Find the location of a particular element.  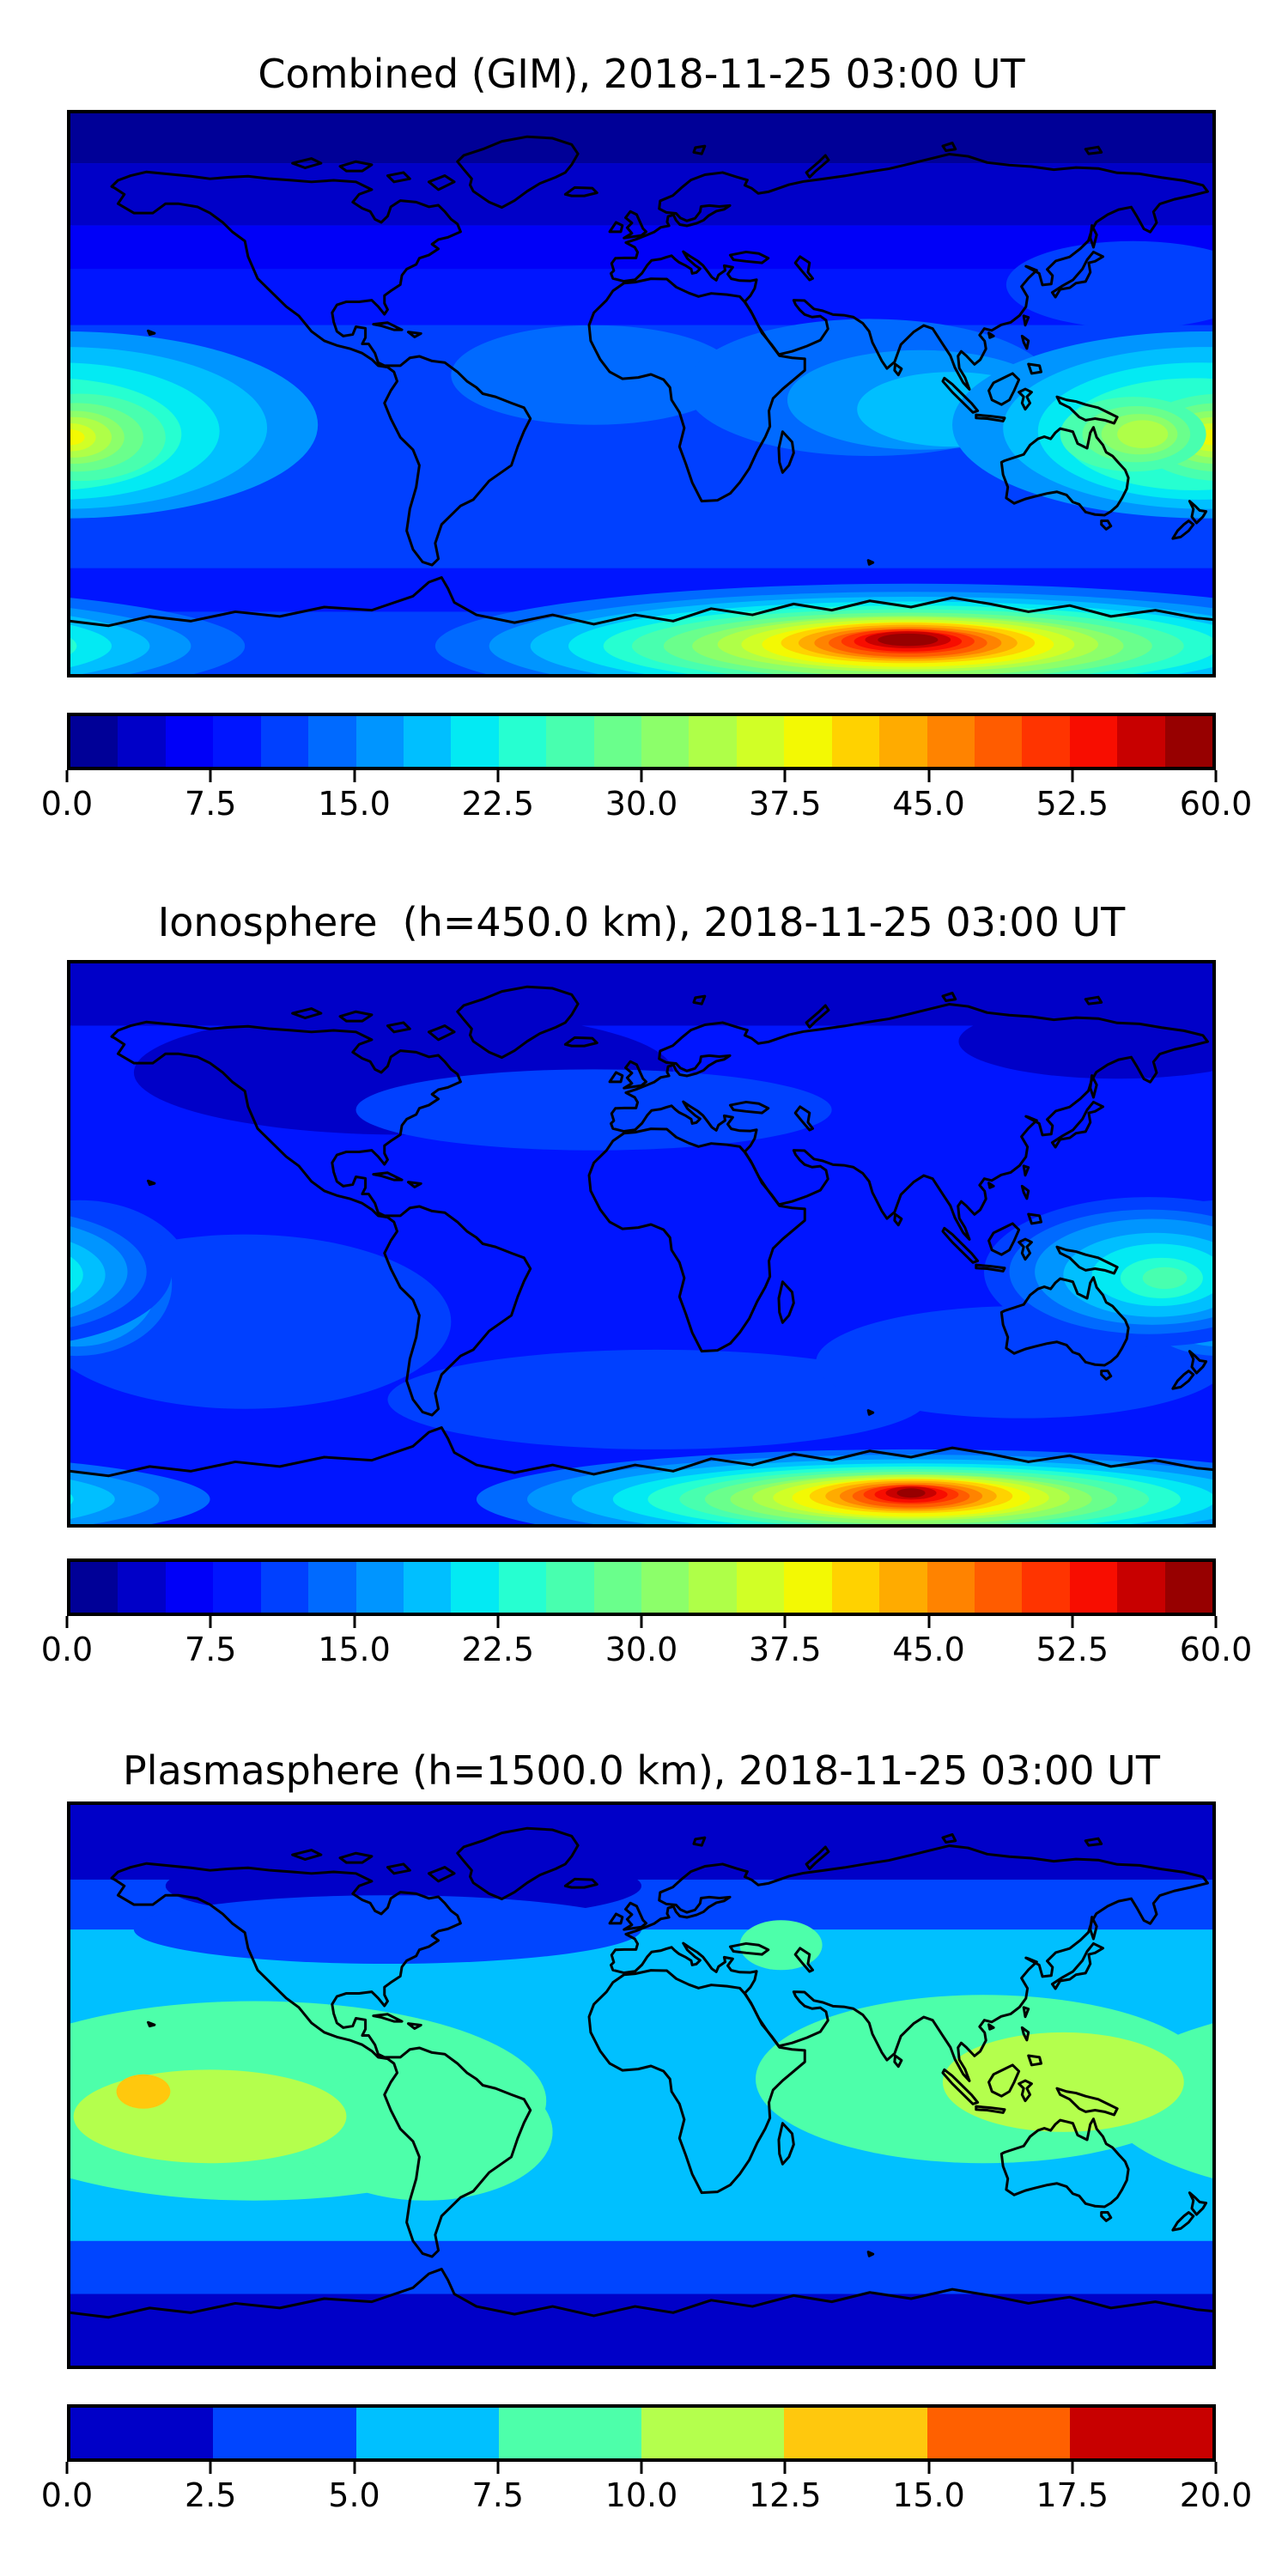

colorbar-tick-label: 12.5 is located at coordinates (785, 2495).